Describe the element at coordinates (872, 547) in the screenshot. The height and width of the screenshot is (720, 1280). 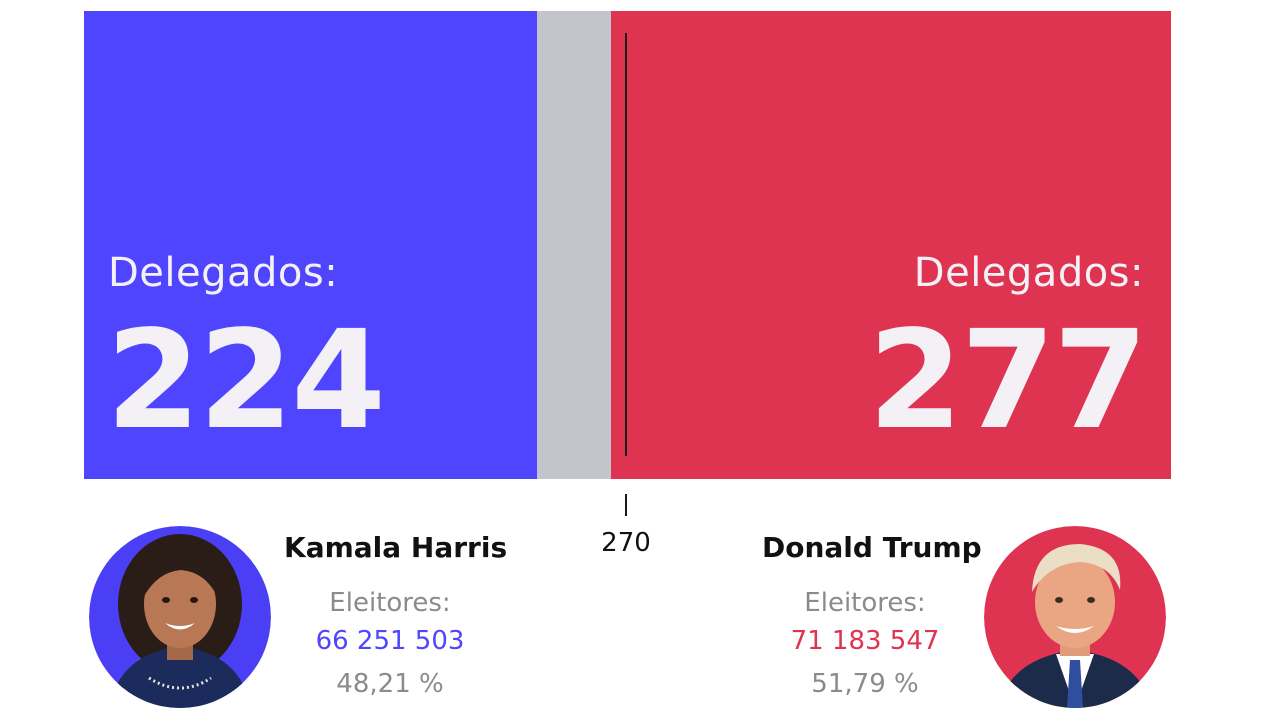
I see `trump-name: Donald Trump` at that location.